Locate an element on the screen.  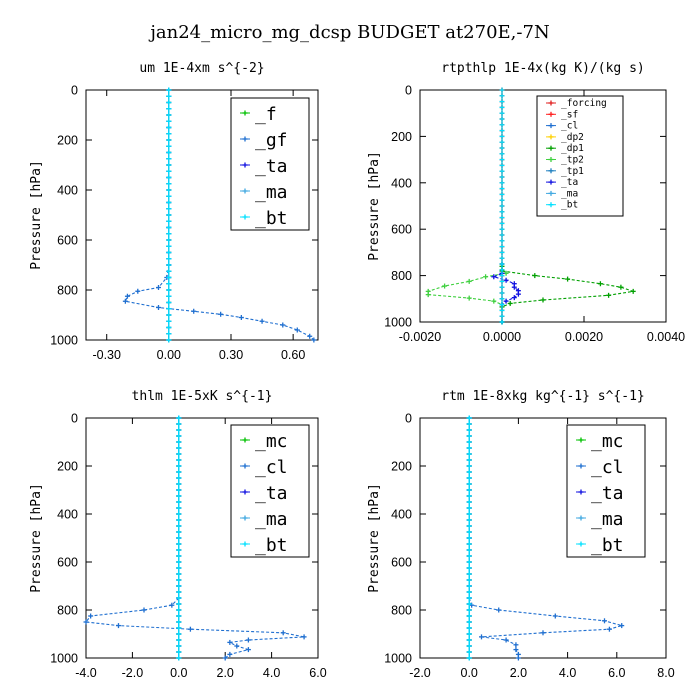
x-tick-label: -0.0020 is located at coordinates (420, 337).